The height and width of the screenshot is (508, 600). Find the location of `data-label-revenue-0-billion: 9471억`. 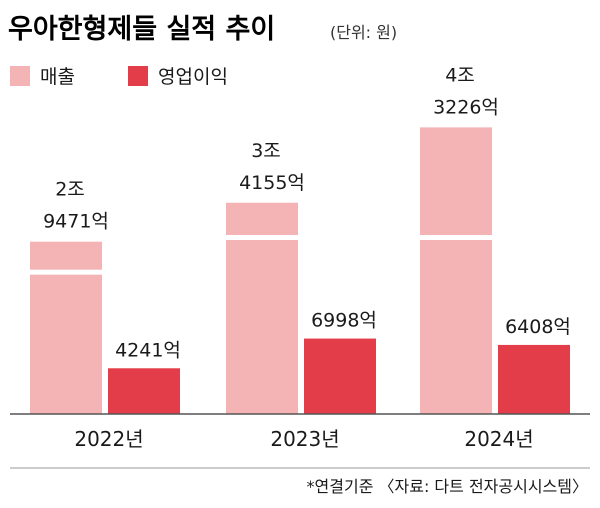

data-label-revenue-0-billion: 9471억 is located at coordinates (76, 222).